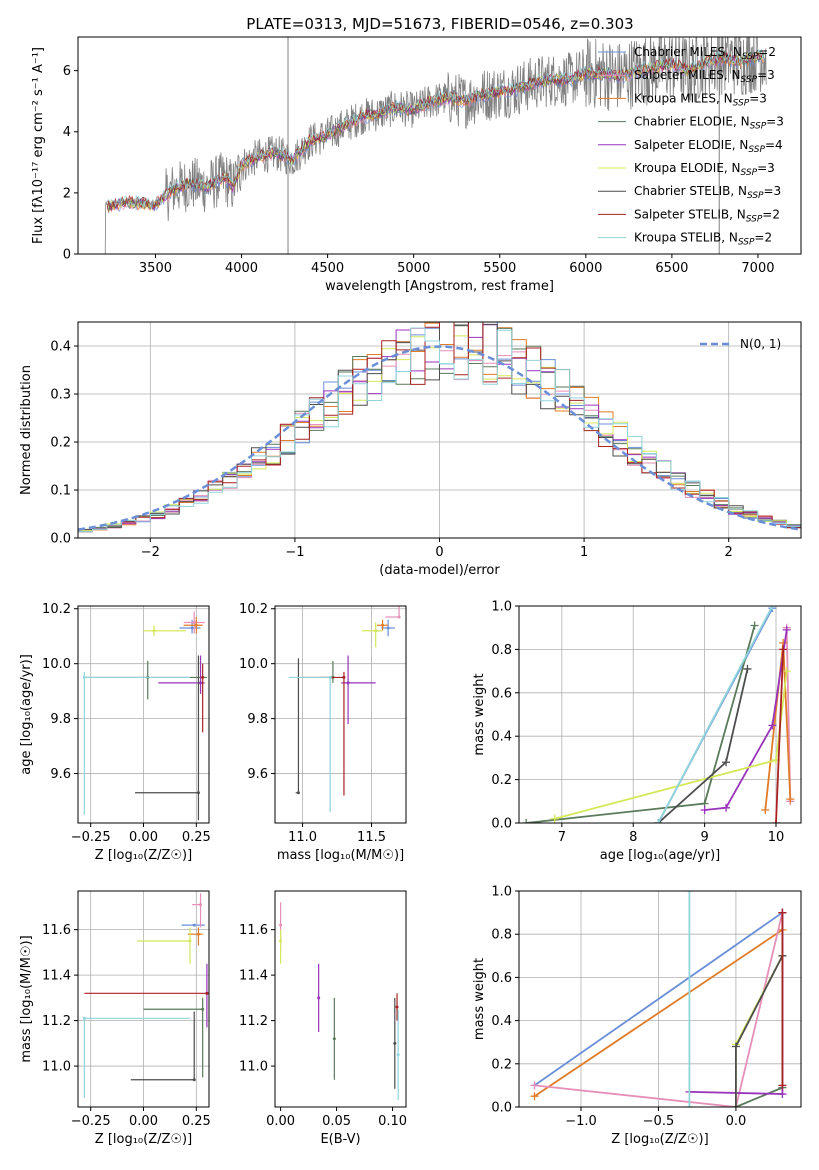  Describe the element at coordinates (302, 837) in the screenshot. I see `x-tick-label: 11.0` at that location.